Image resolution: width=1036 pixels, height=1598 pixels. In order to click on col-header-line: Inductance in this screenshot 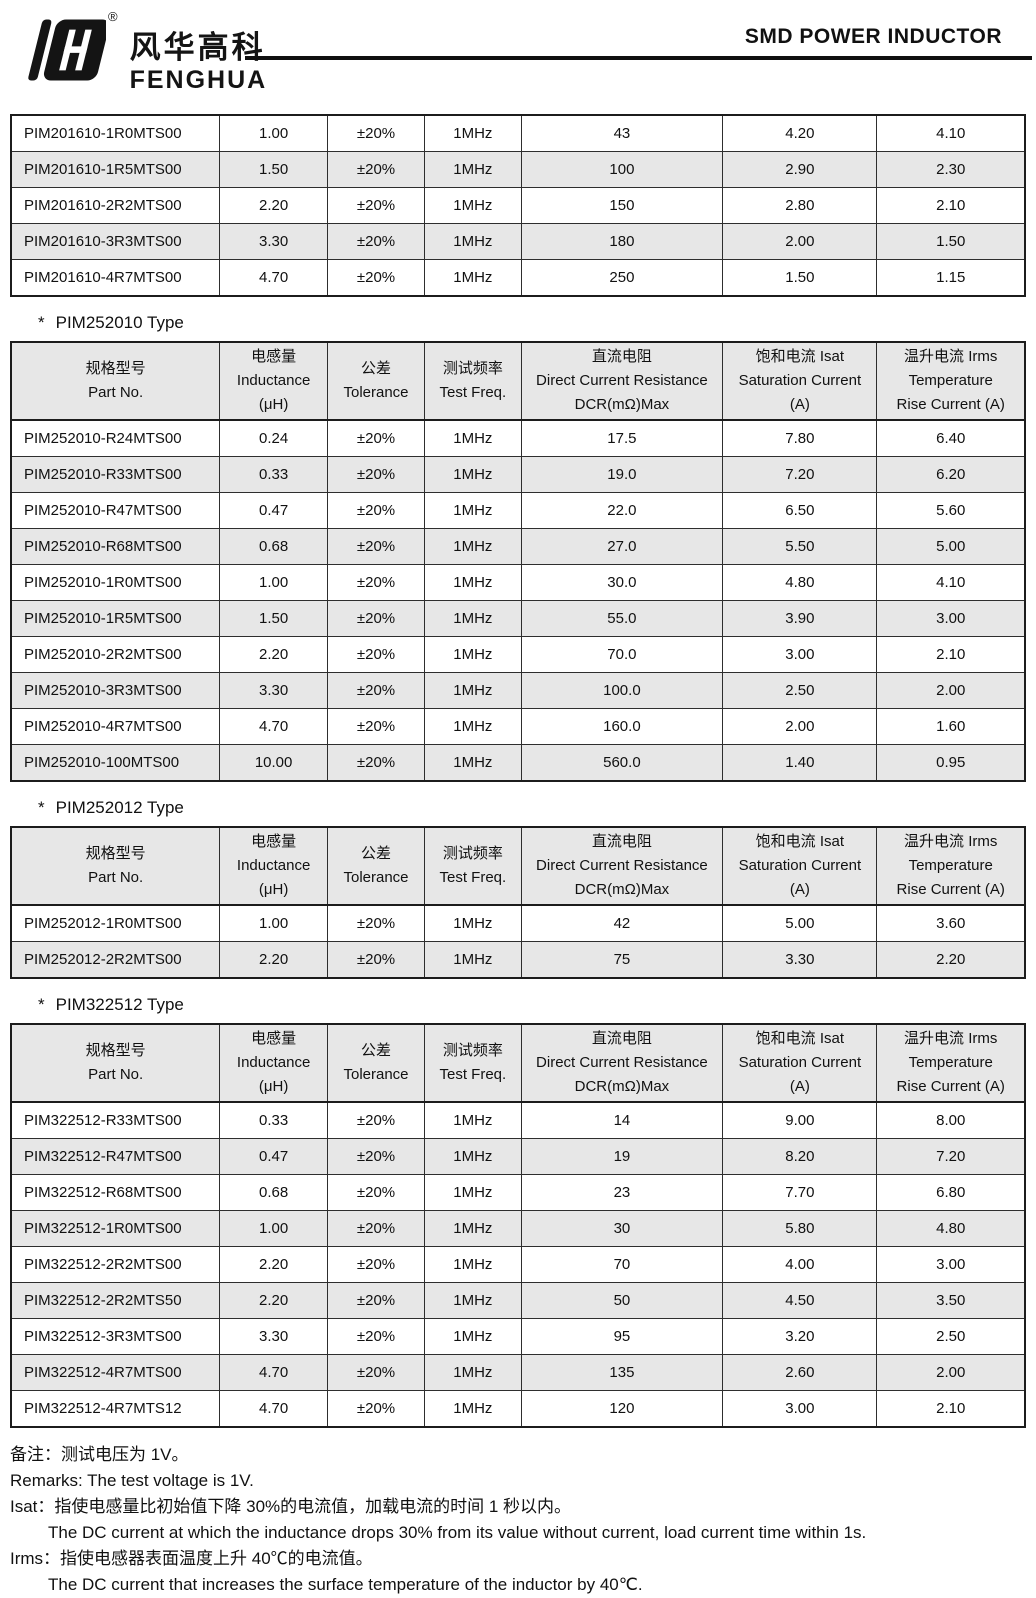, I will do `click(273, 380)`.